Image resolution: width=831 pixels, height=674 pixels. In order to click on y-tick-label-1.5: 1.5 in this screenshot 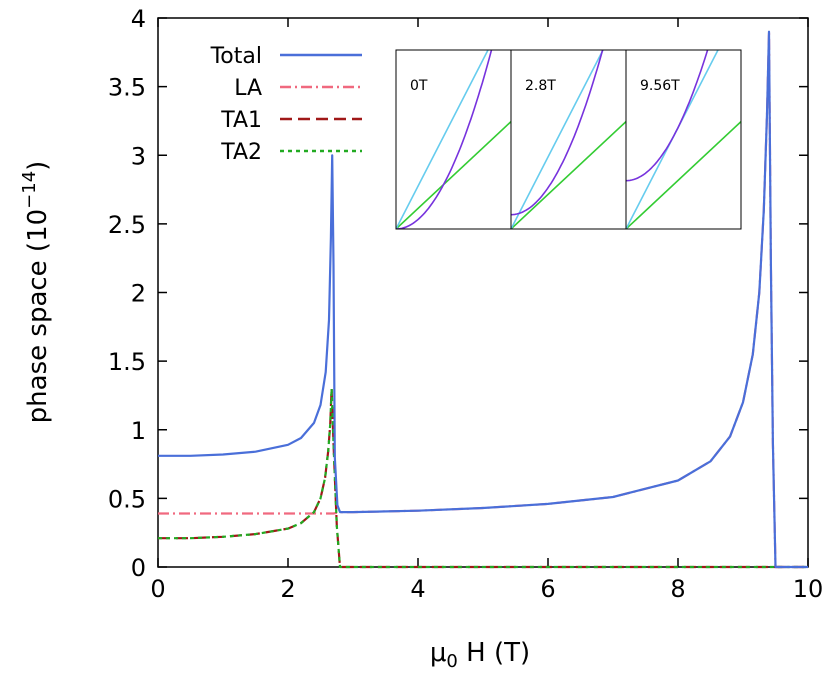, I will do `click(127, 362)`.